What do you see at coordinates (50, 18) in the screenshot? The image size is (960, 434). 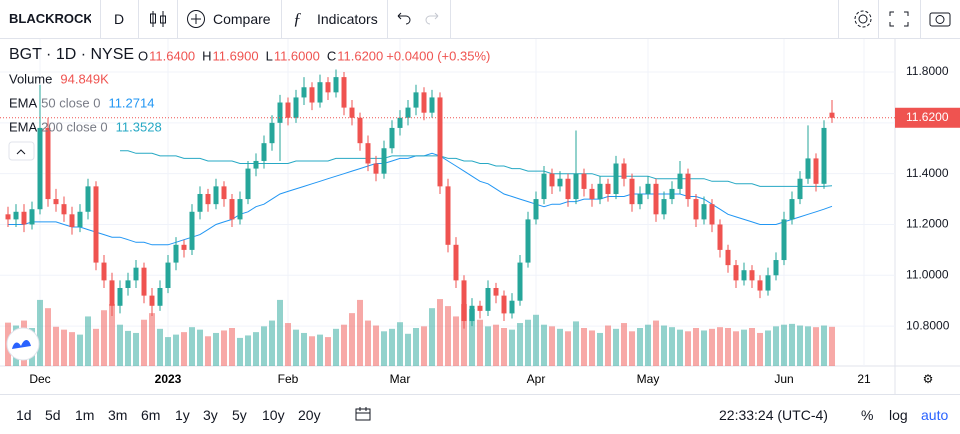 I see `symbol: BLACKROCK` at bounding box center [50, 18].